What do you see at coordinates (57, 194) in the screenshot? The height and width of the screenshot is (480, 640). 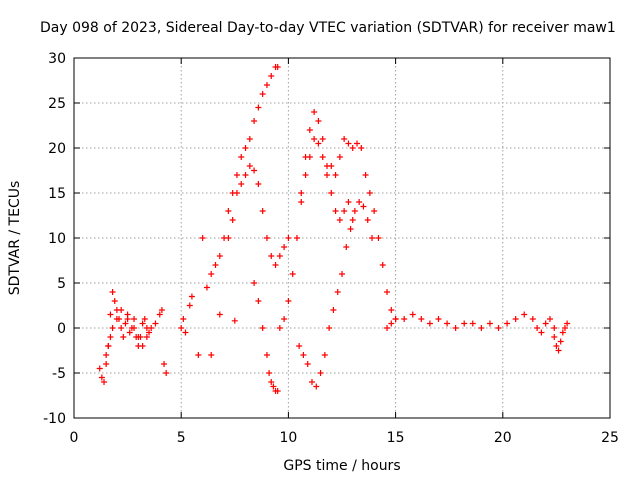 I see `y-tick-label: 15` at bounding box center [57, 194].